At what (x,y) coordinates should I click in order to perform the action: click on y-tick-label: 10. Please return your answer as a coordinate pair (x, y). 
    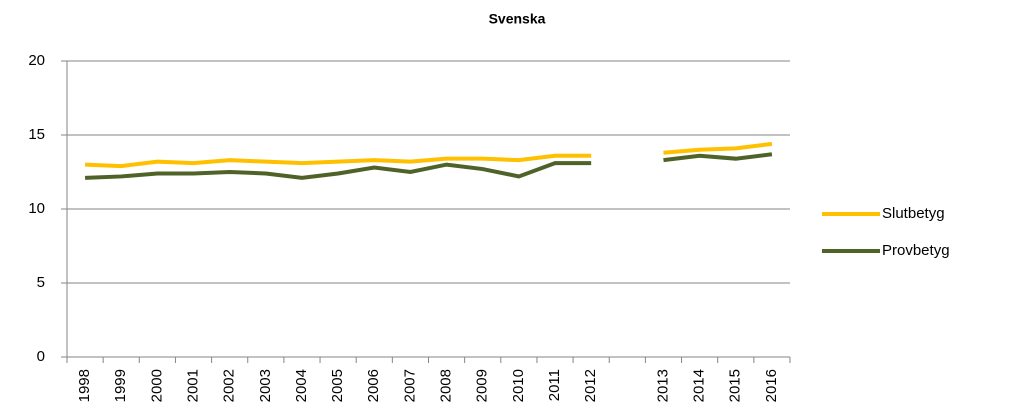
    Looking at the image, I should click on (36, 208).